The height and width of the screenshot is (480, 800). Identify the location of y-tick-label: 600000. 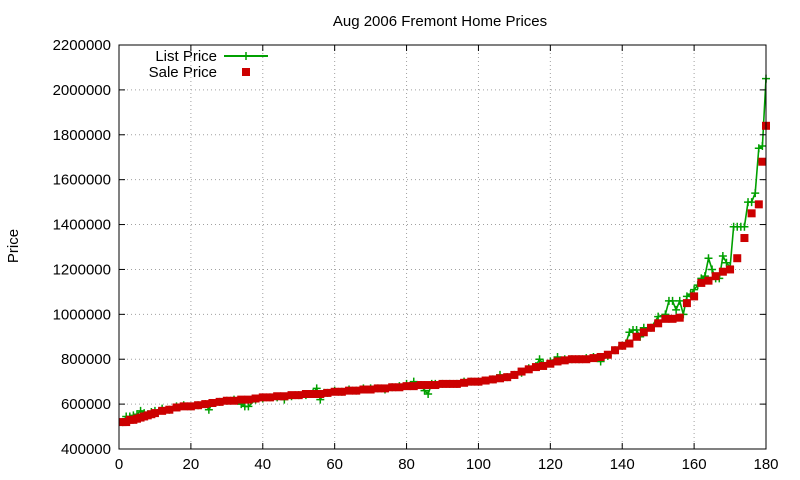
(86, 404).